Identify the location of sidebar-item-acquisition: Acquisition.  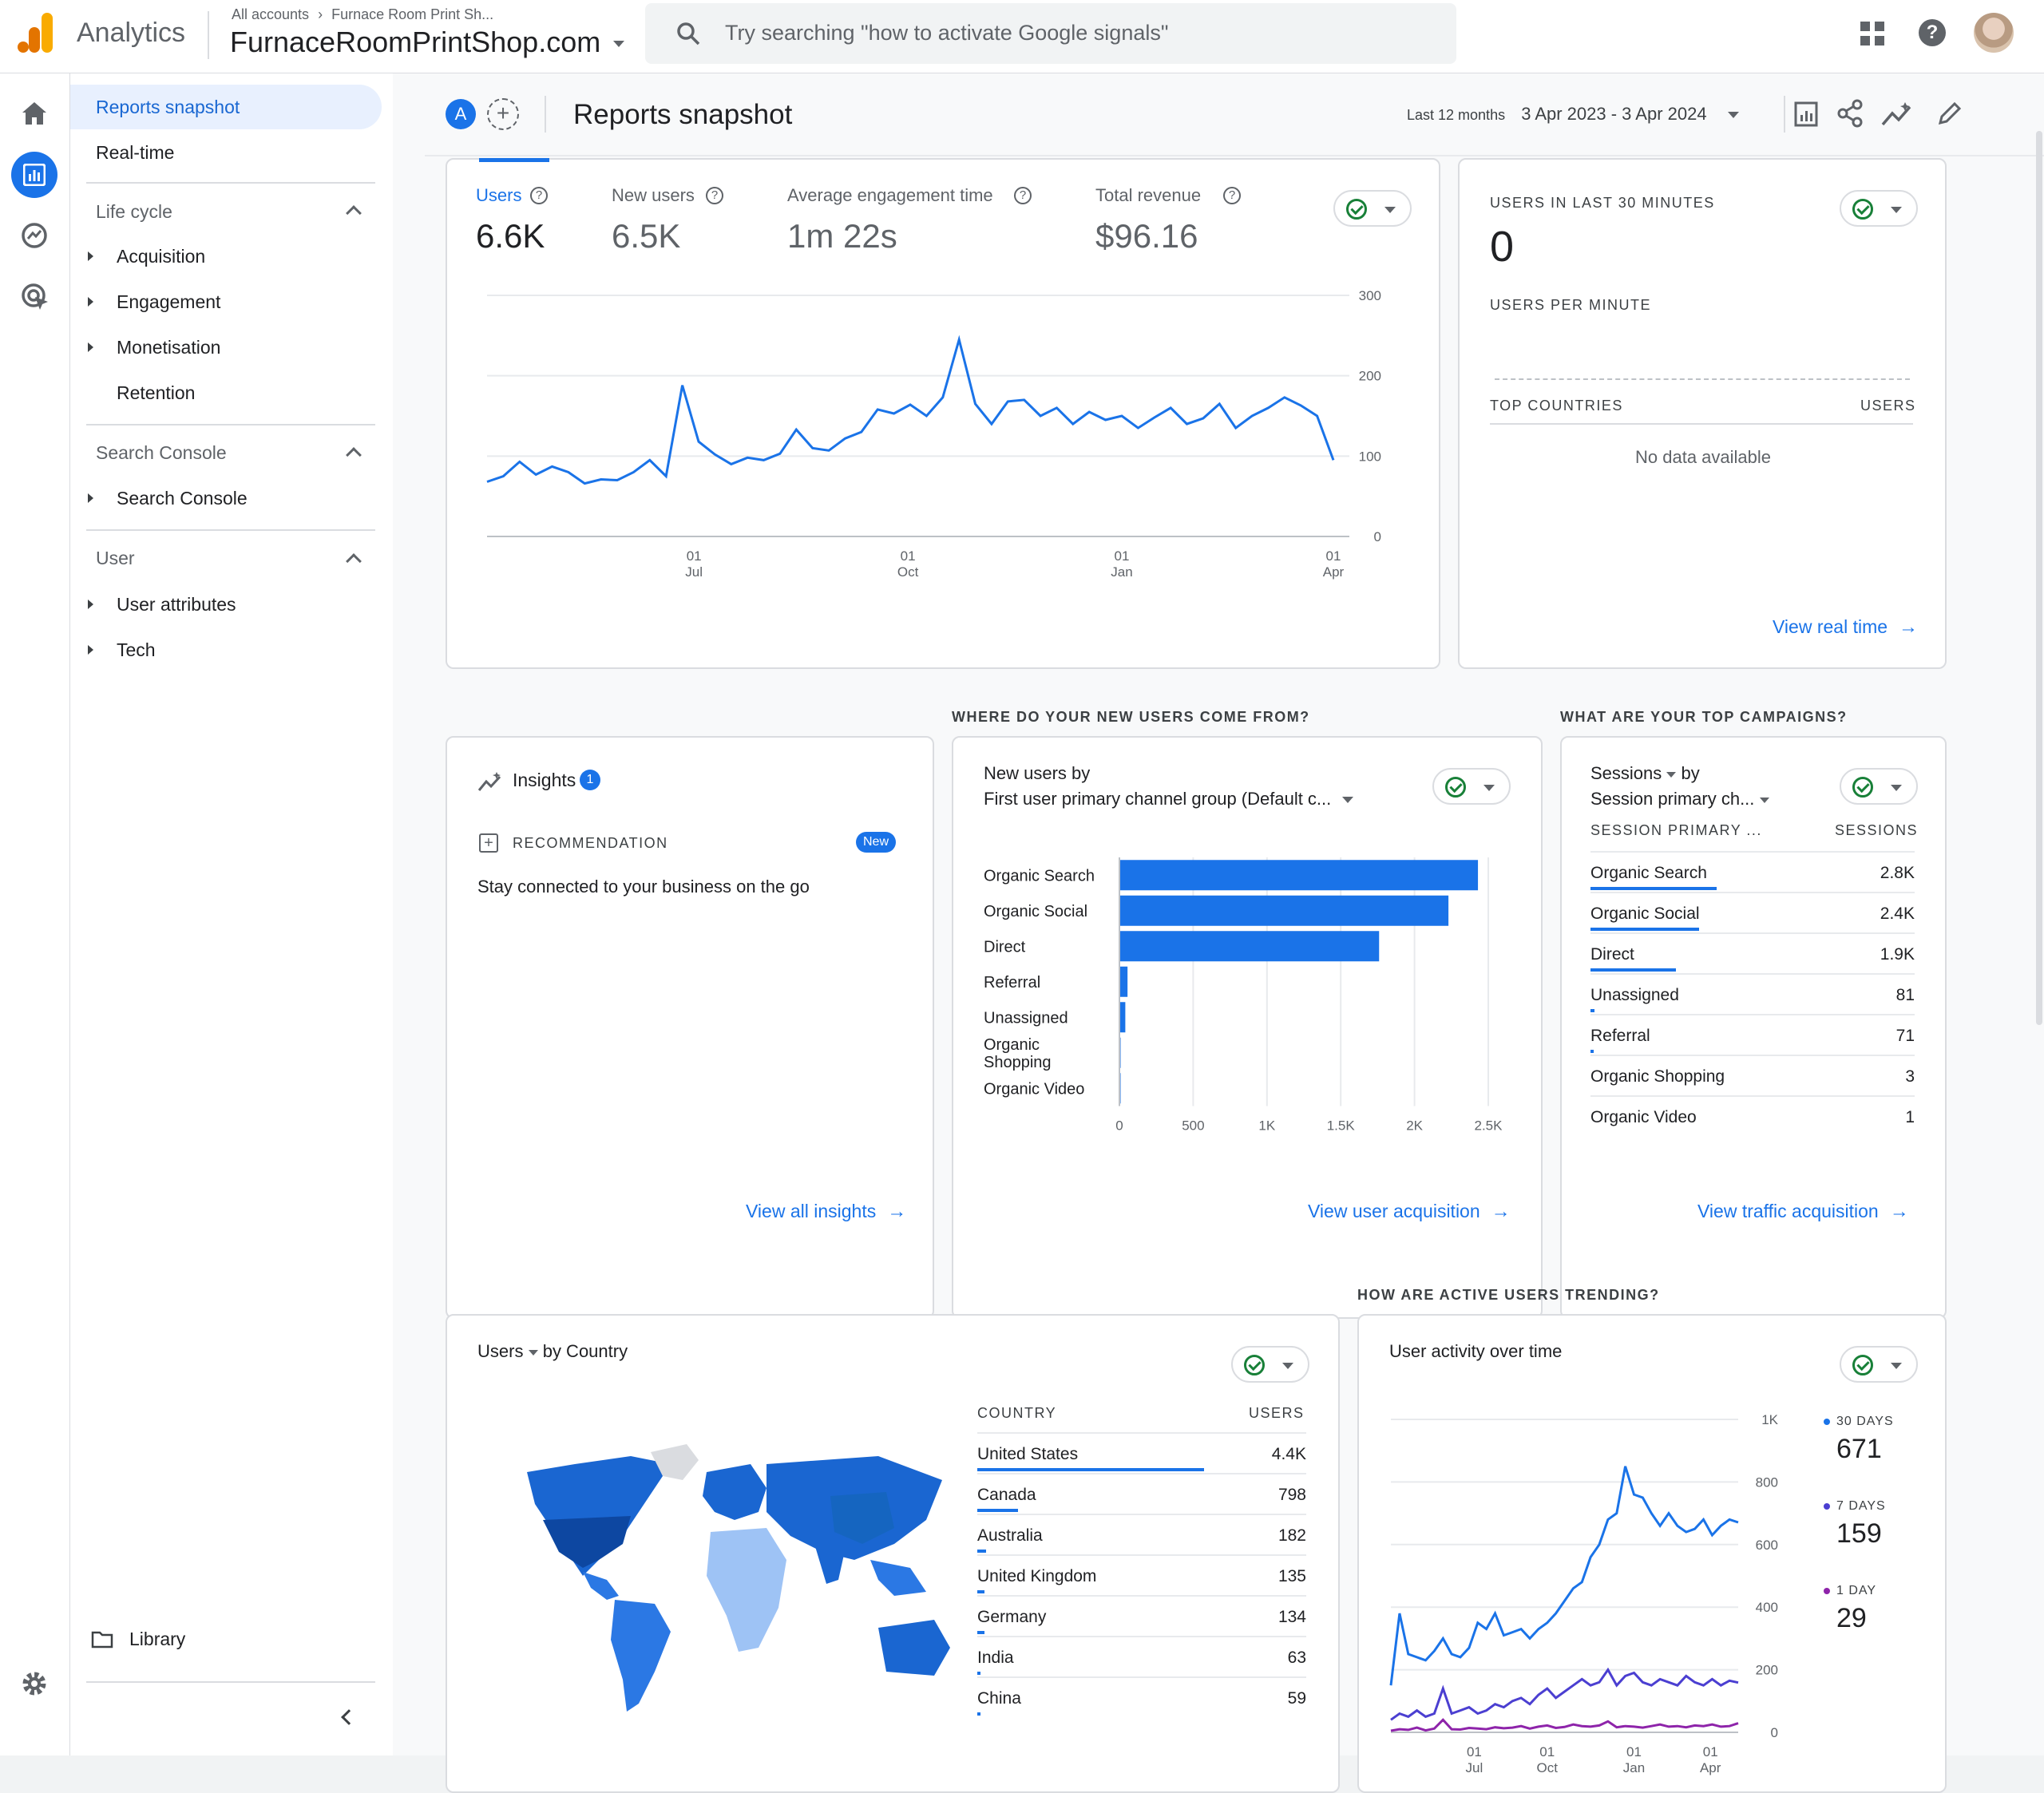
(161, 256).